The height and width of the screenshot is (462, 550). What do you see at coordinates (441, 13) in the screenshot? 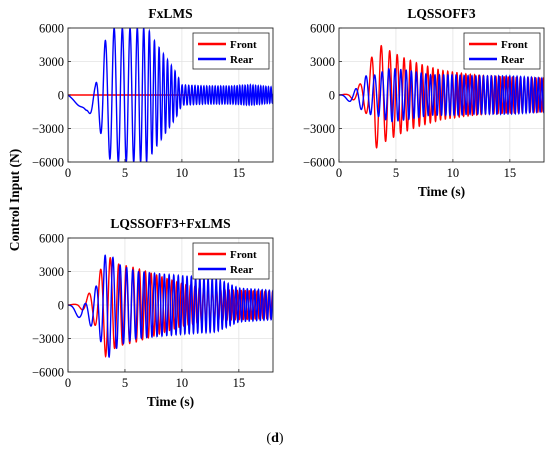
I see `chart-title: LQSSOFF3` at bounding box center [441, 13].